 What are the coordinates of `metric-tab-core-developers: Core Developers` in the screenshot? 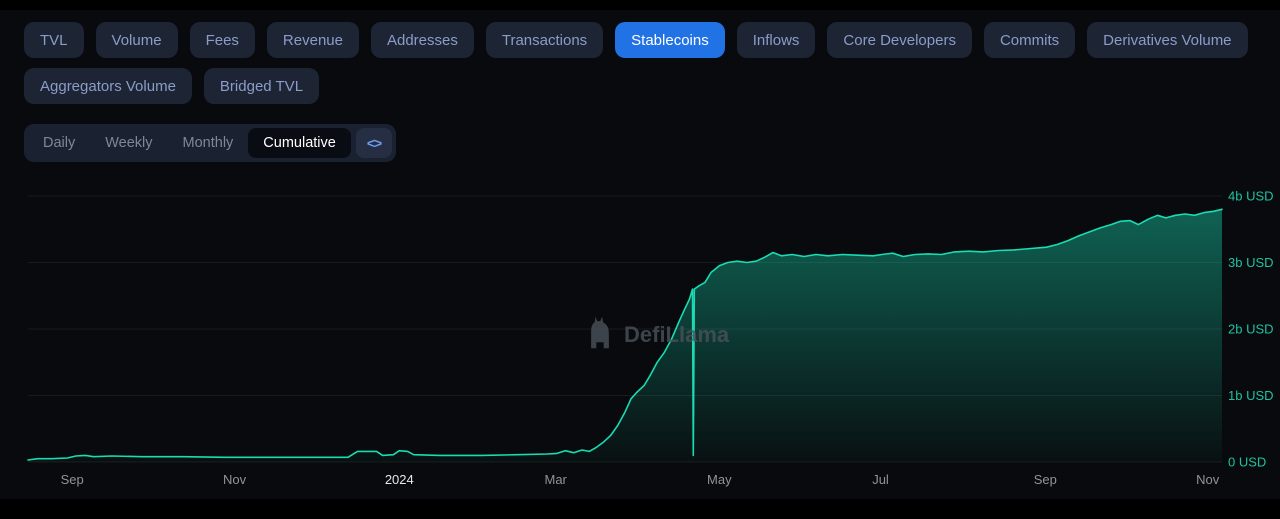 It's located at (899, 40).